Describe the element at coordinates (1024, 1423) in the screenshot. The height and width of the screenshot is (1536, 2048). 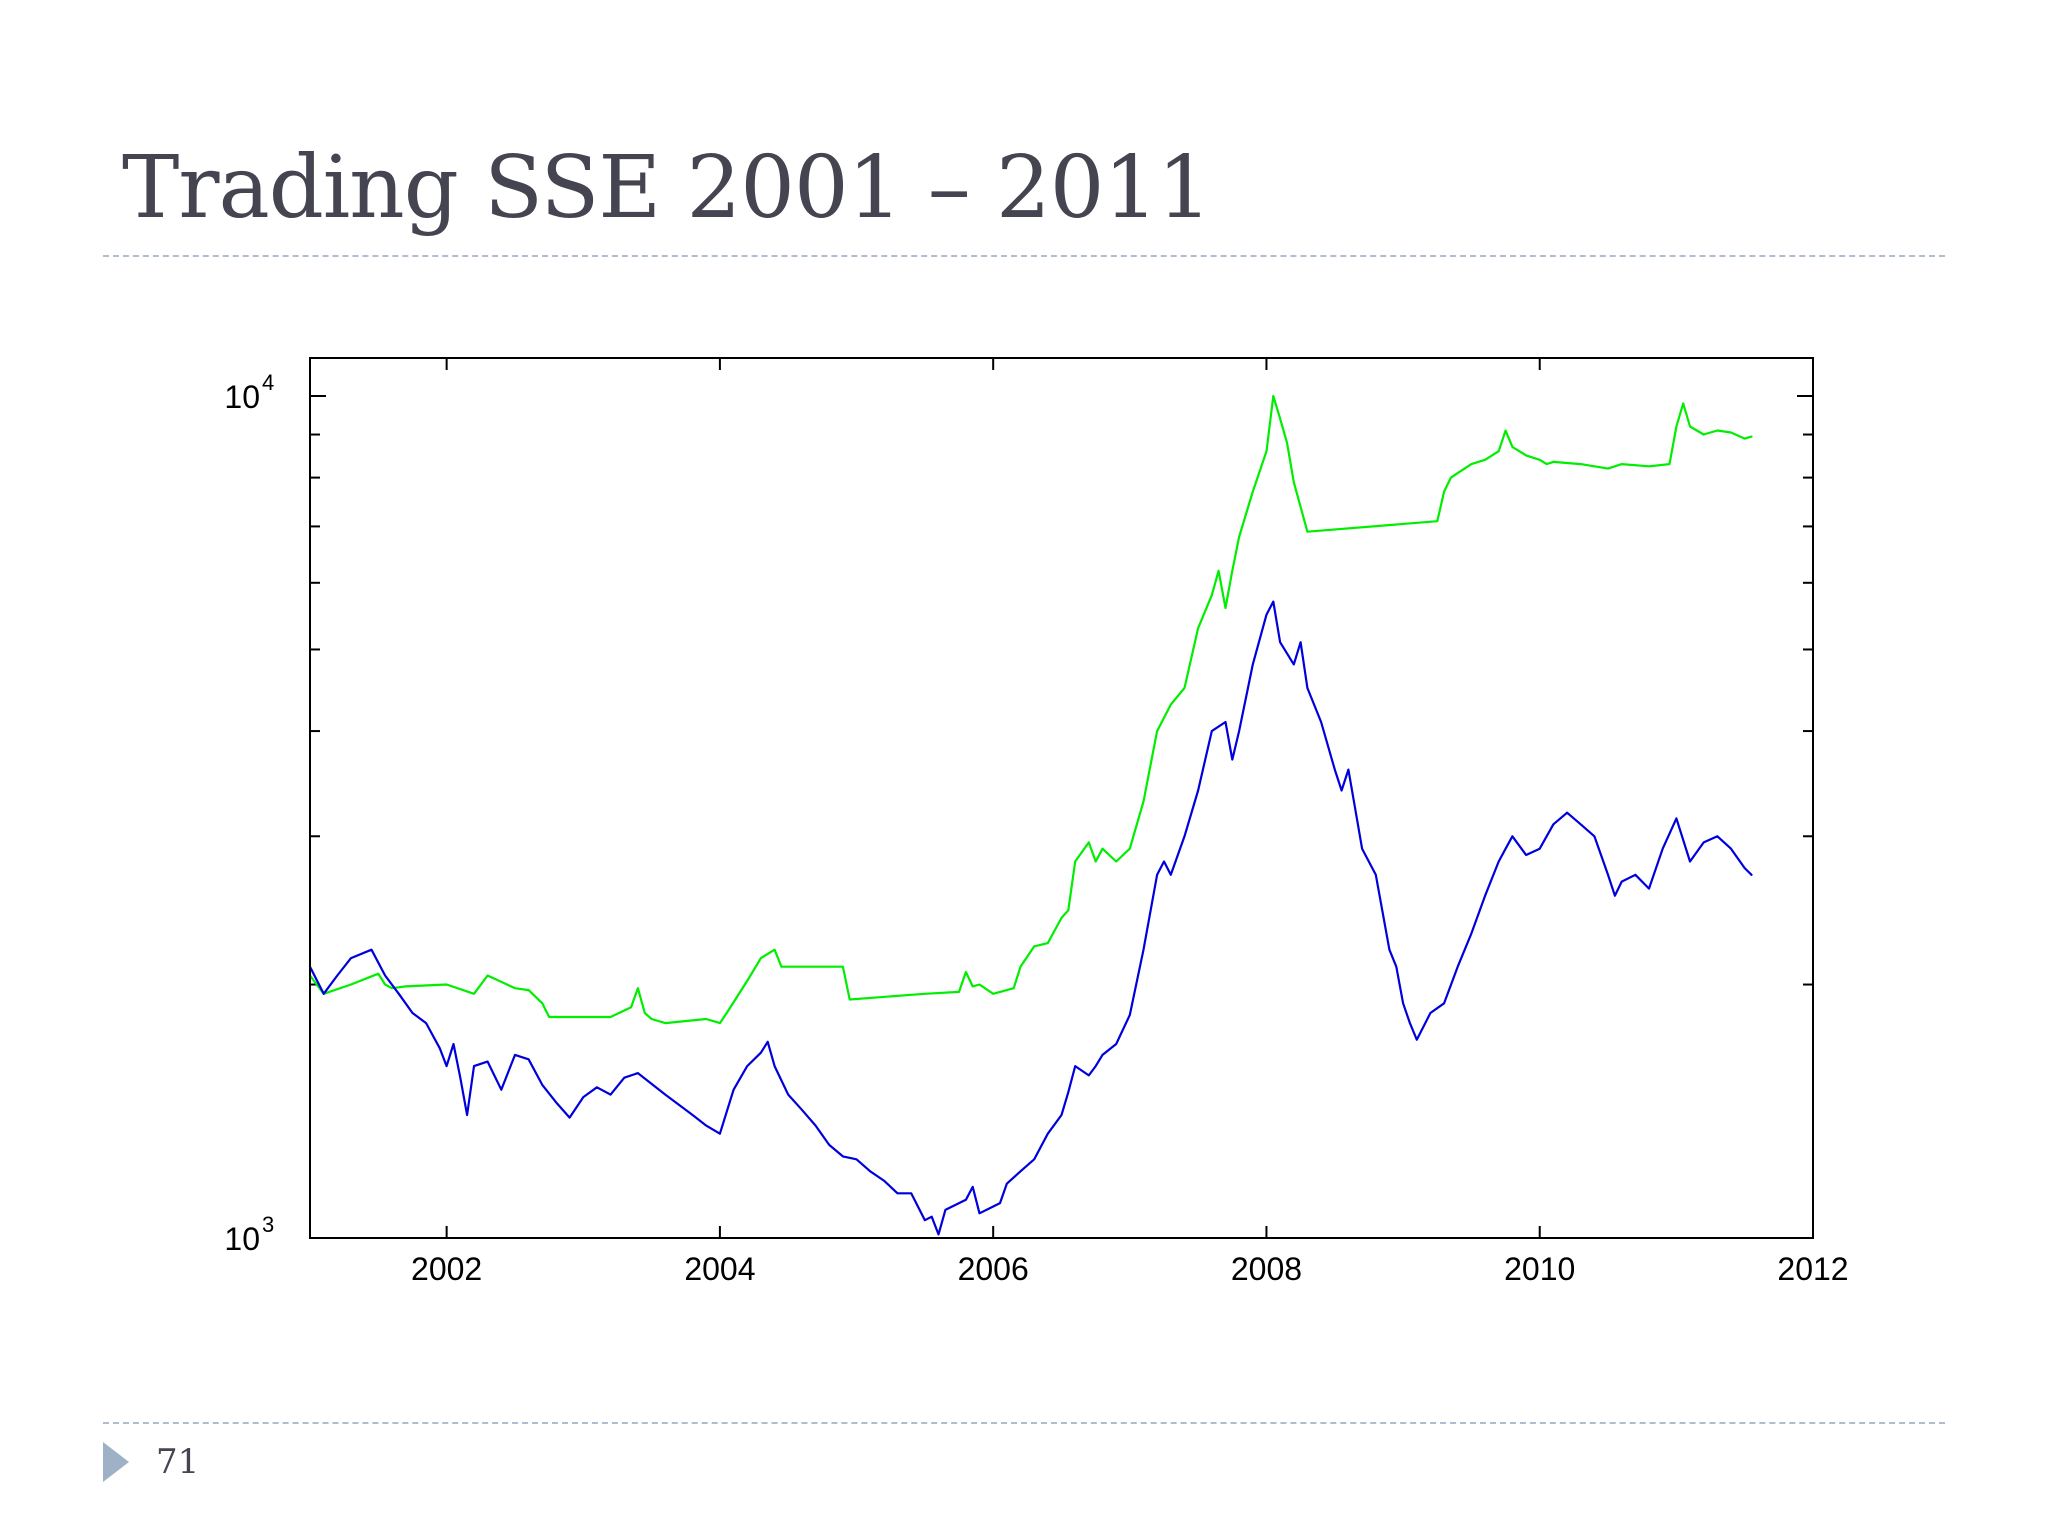
I see `bottom-divider` at that location.